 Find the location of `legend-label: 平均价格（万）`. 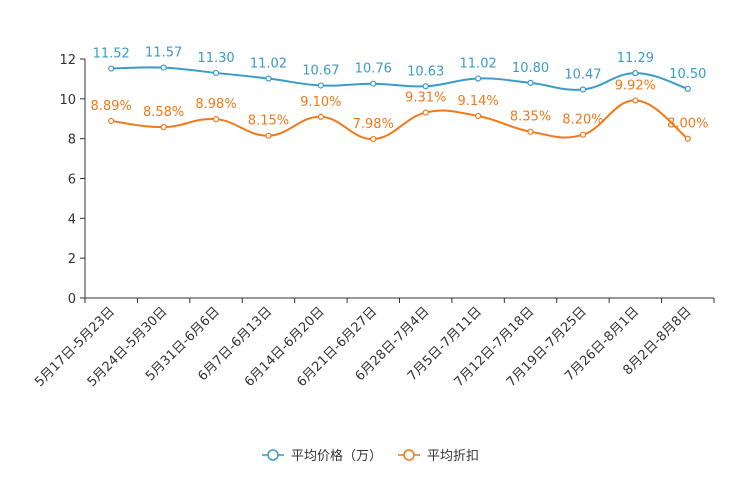

legend-label: 平均价格（万） is located at coordinates (336, 456).